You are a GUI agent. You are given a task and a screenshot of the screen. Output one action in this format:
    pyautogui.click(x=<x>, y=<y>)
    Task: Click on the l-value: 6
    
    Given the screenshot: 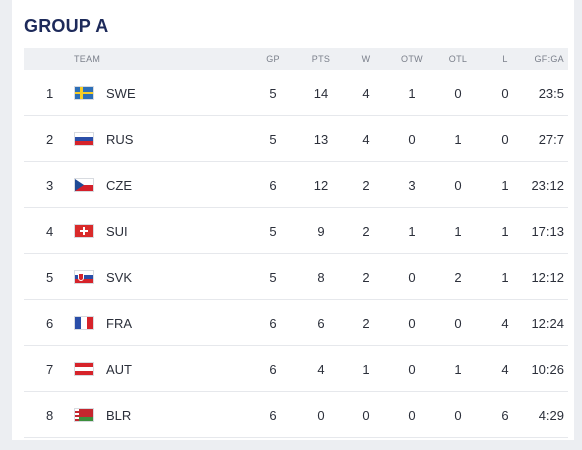 What is the action you would take?
    pyautogui.click(x=505, y=415)
    